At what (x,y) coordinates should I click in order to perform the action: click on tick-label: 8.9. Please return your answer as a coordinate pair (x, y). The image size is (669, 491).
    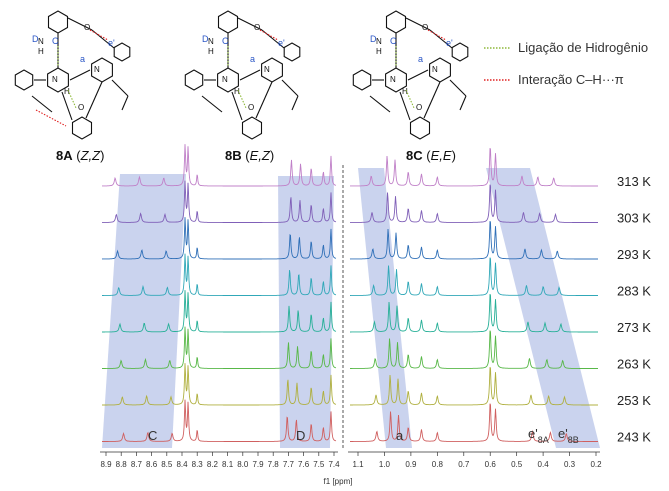
    Looking at the image, I should click on (106, 464).